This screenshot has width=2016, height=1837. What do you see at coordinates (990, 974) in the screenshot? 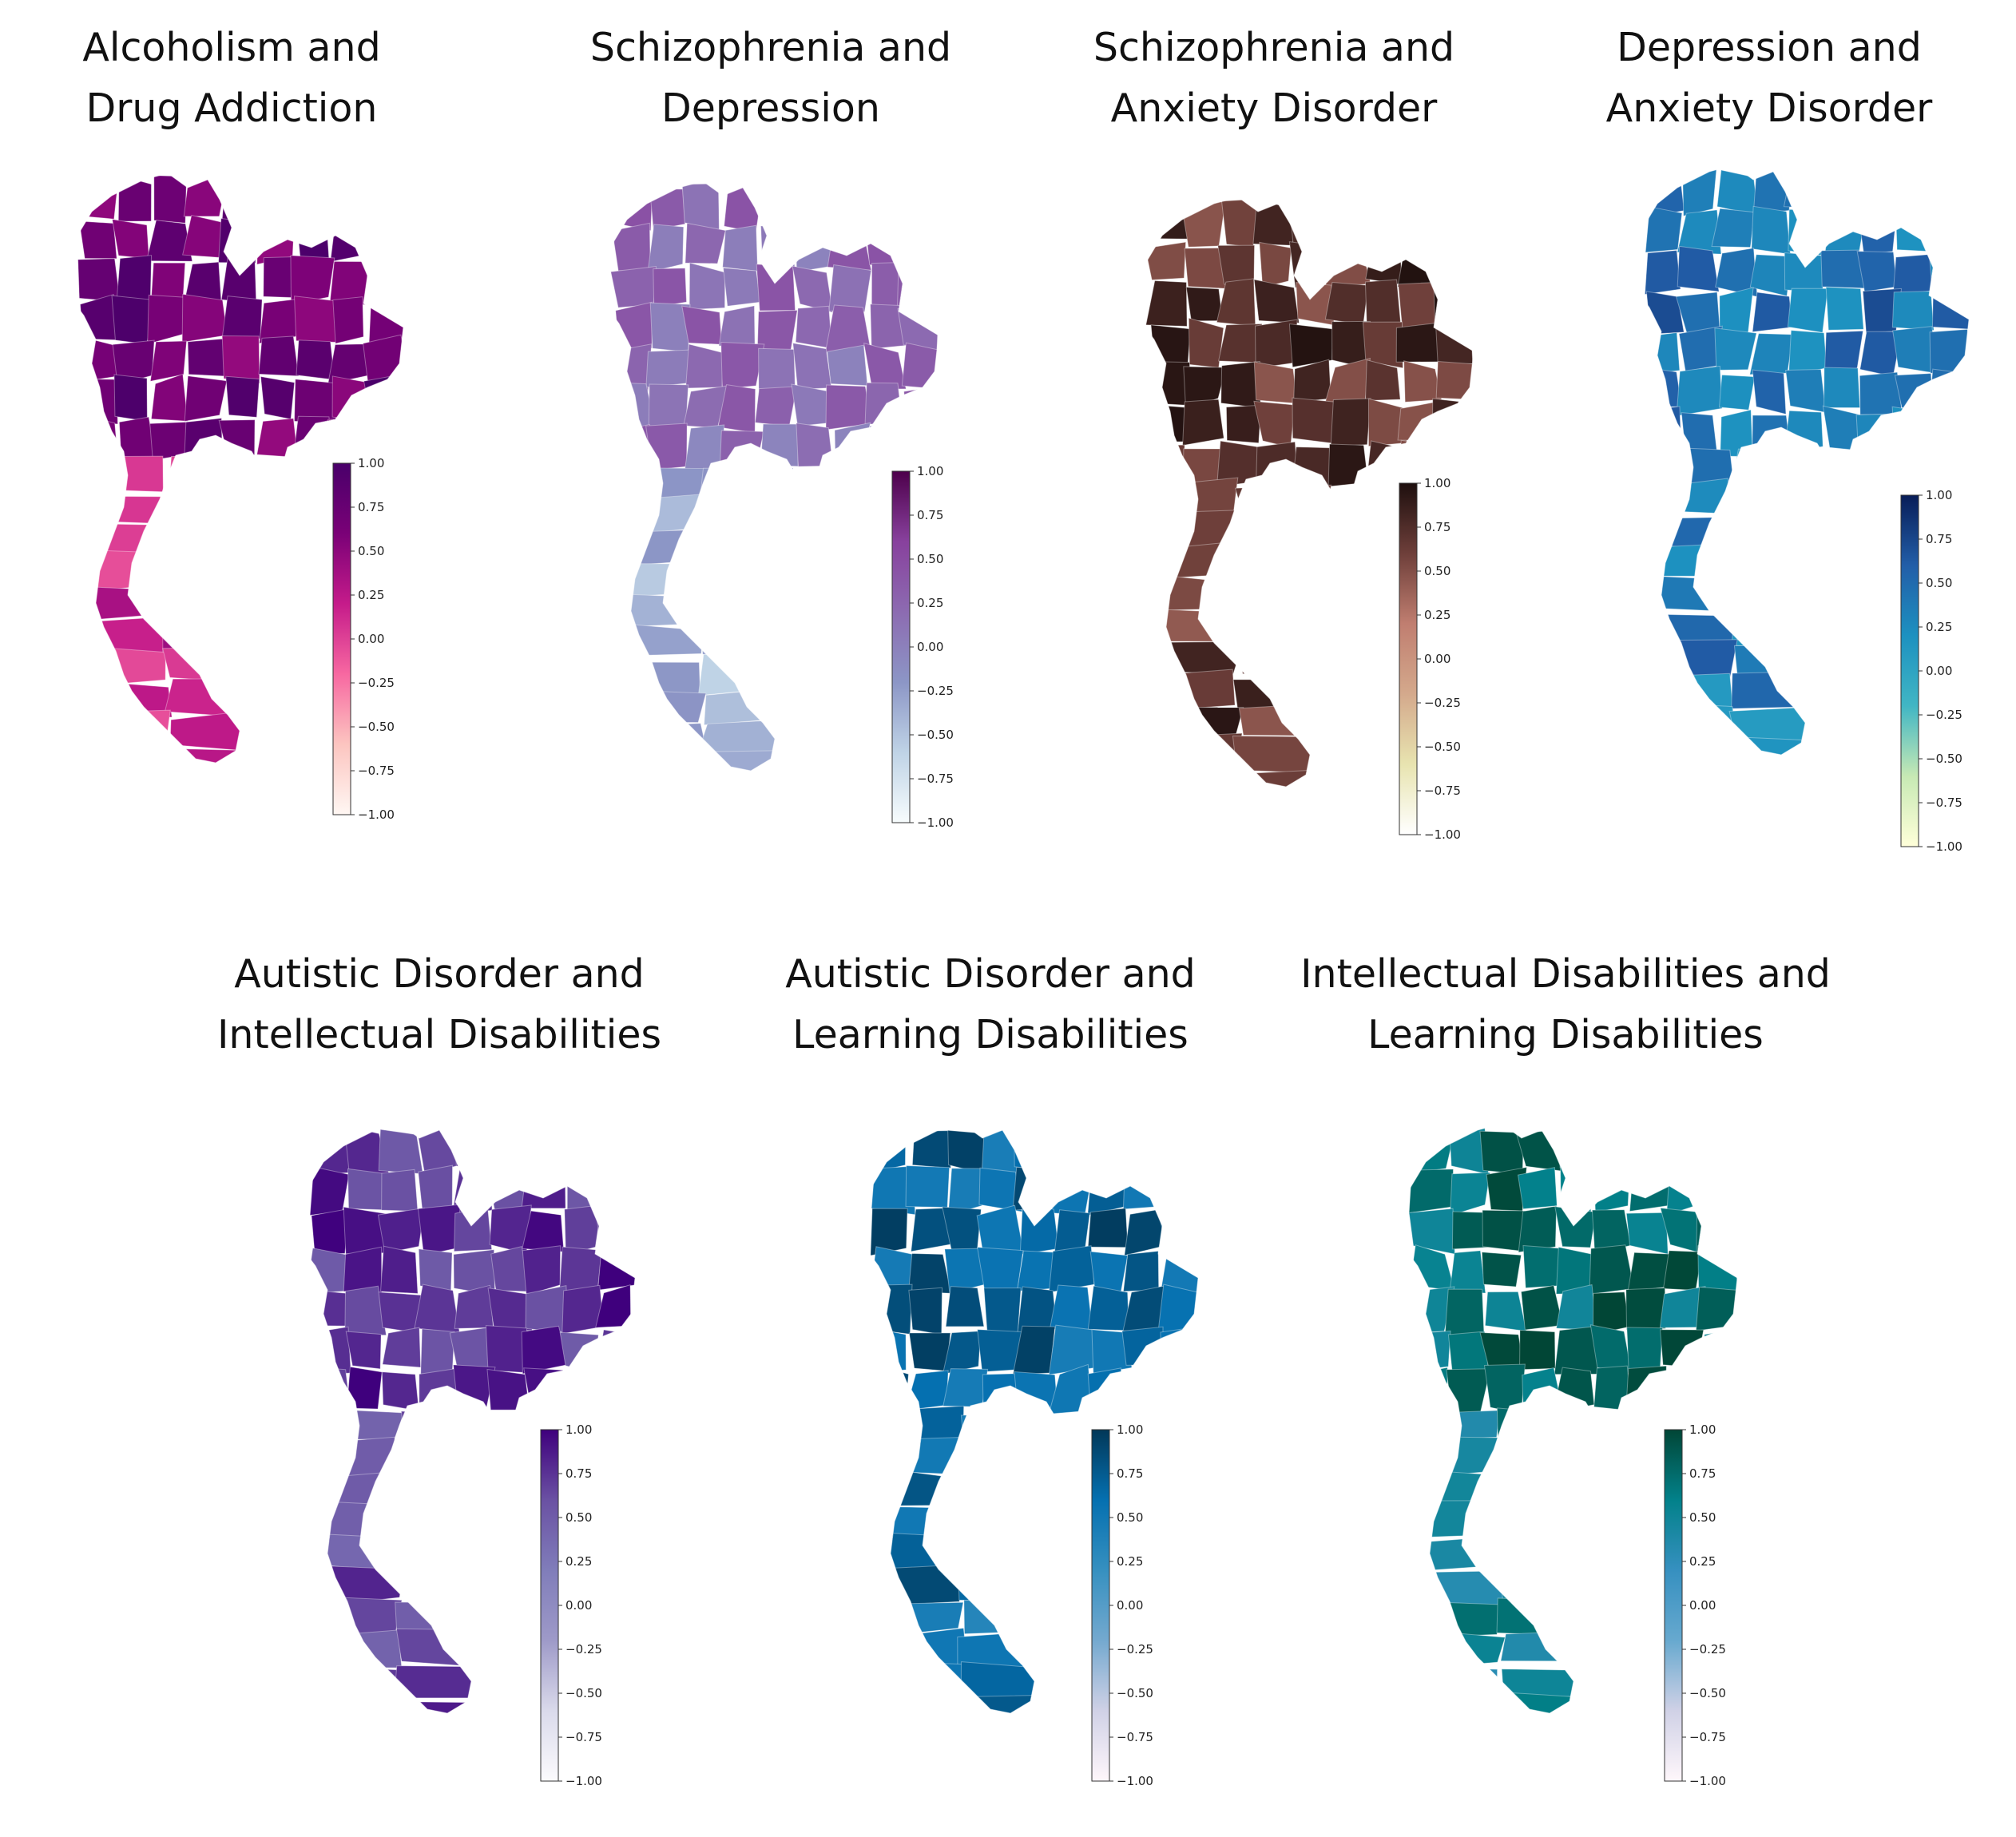
I see `title-line-1: Autistic Disorder and` at bounding box center [990, 974].